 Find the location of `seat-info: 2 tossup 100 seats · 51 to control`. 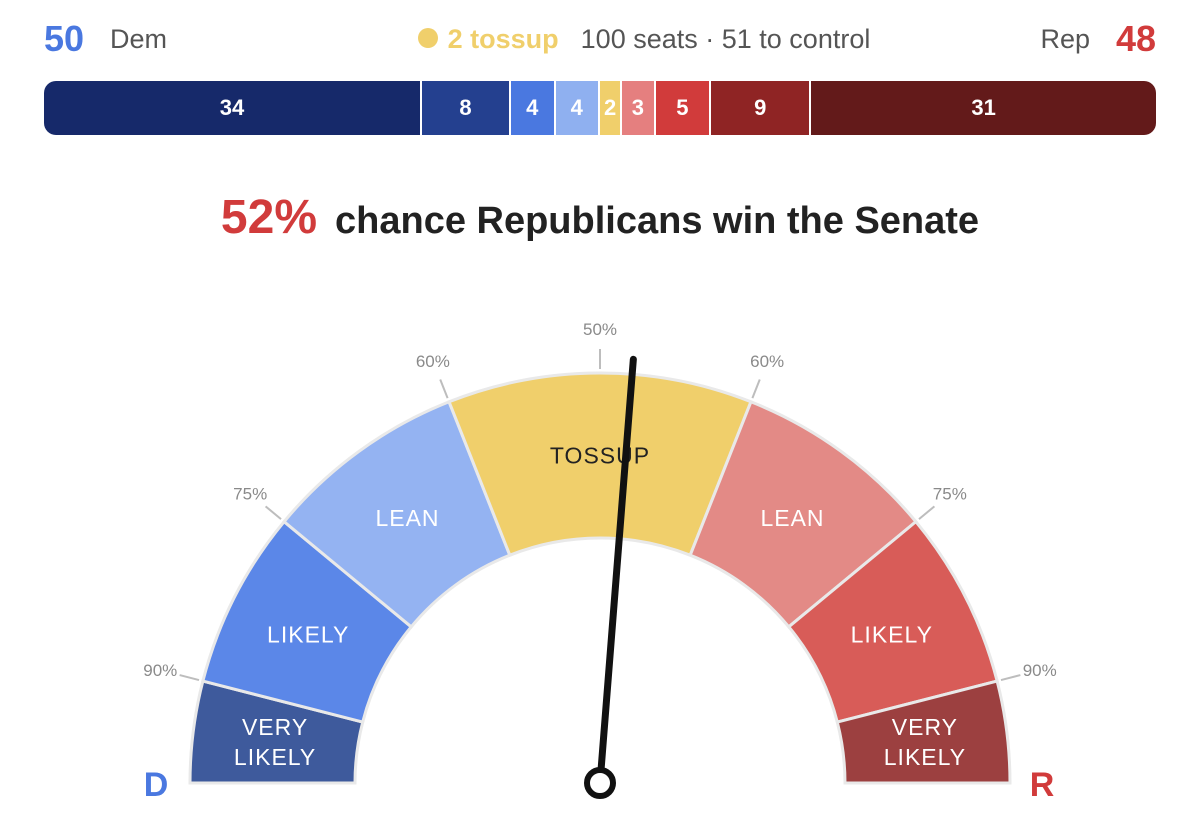

seat-info: 2 tossup 100 seats · 51 to control is located at coordinates (644, 39).